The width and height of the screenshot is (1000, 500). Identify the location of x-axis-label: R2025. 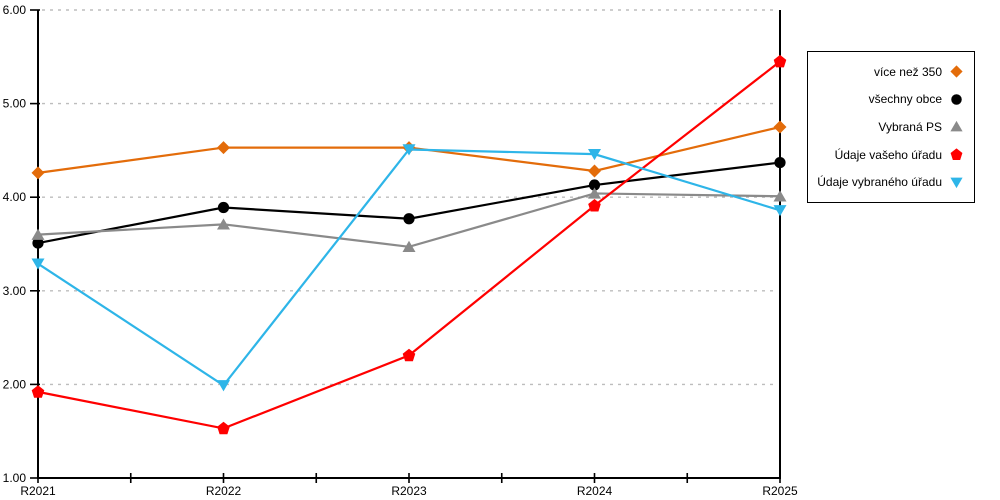
(780, 491).